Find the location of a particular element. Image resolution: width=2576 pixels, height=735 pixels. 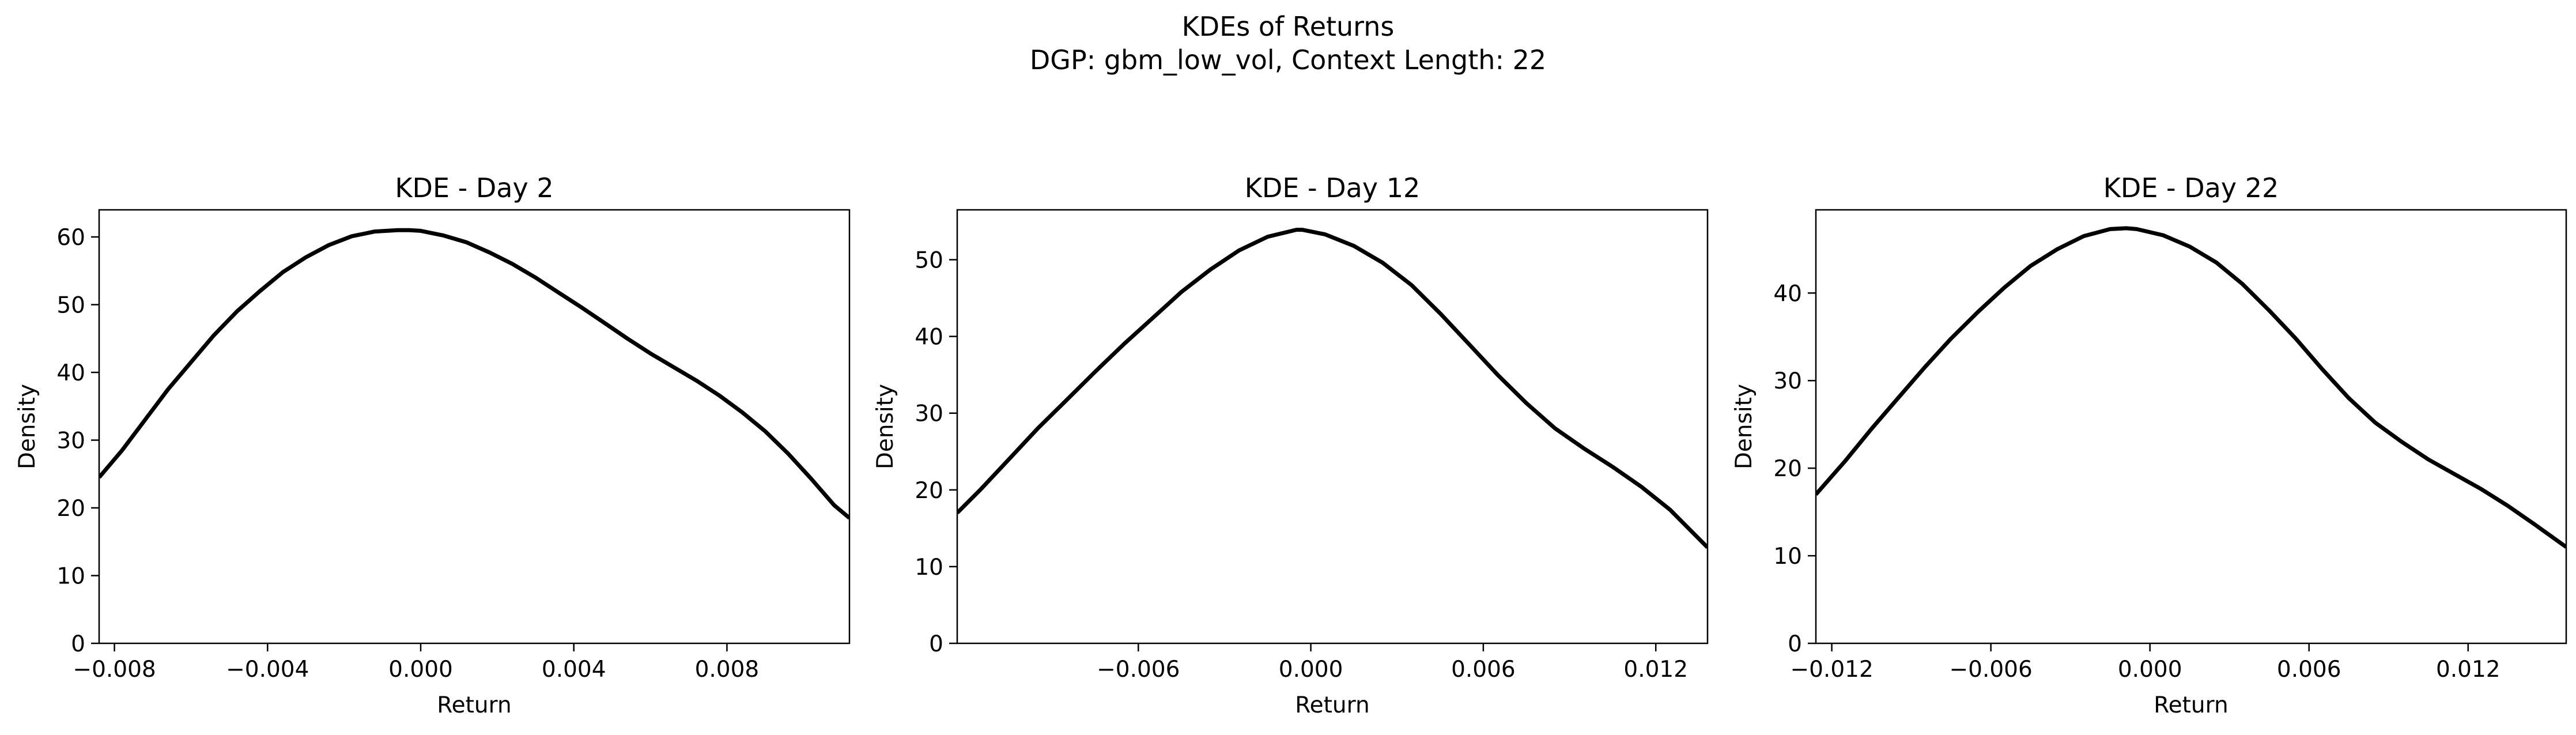

subplot-title: KDE - Day 2 is located at coordinates (474, 187).